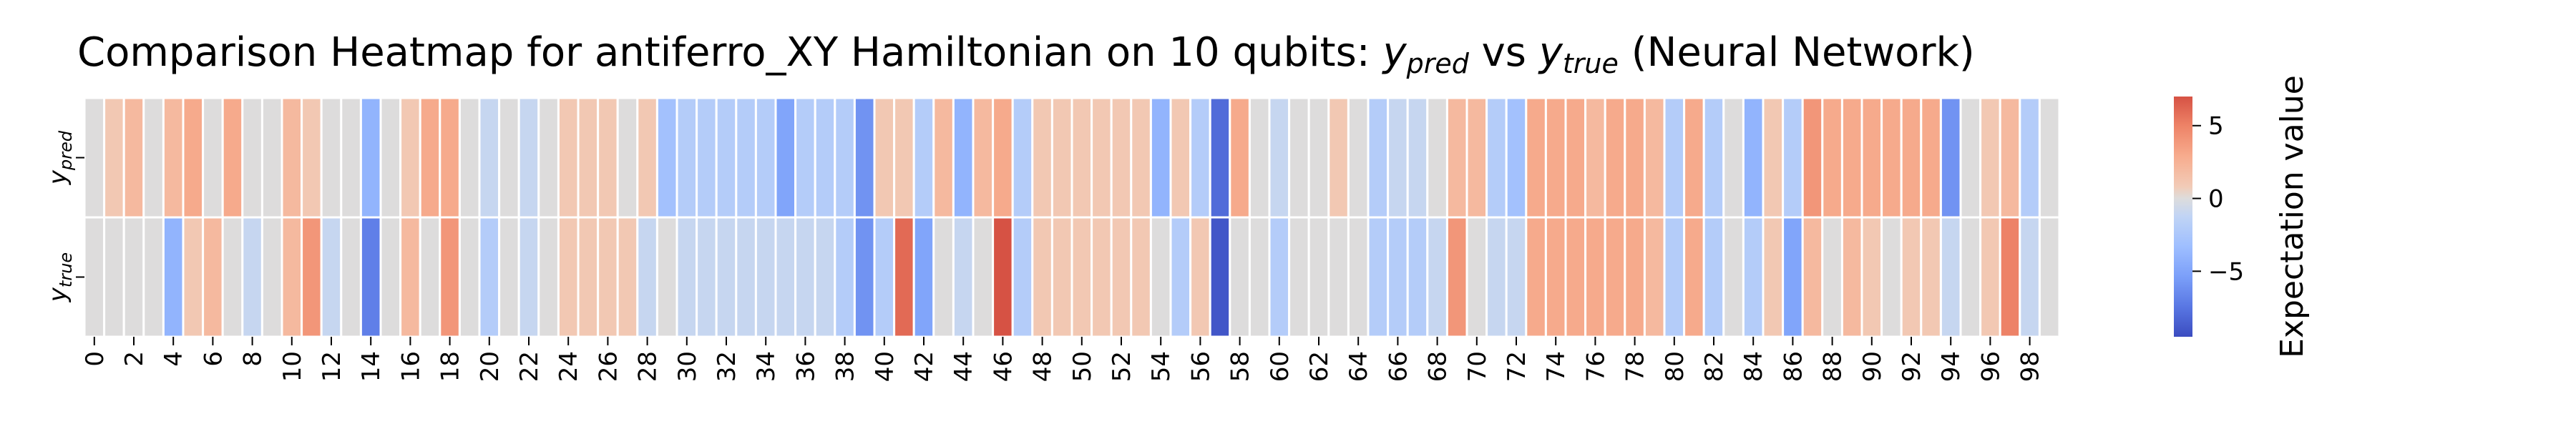 This screenshot has height=429, width=2576. What do you see at coordinates (2292, 216) in the screenshot?
I see `colorbar-label: Expectation value` at bounding box center [2292, 216].